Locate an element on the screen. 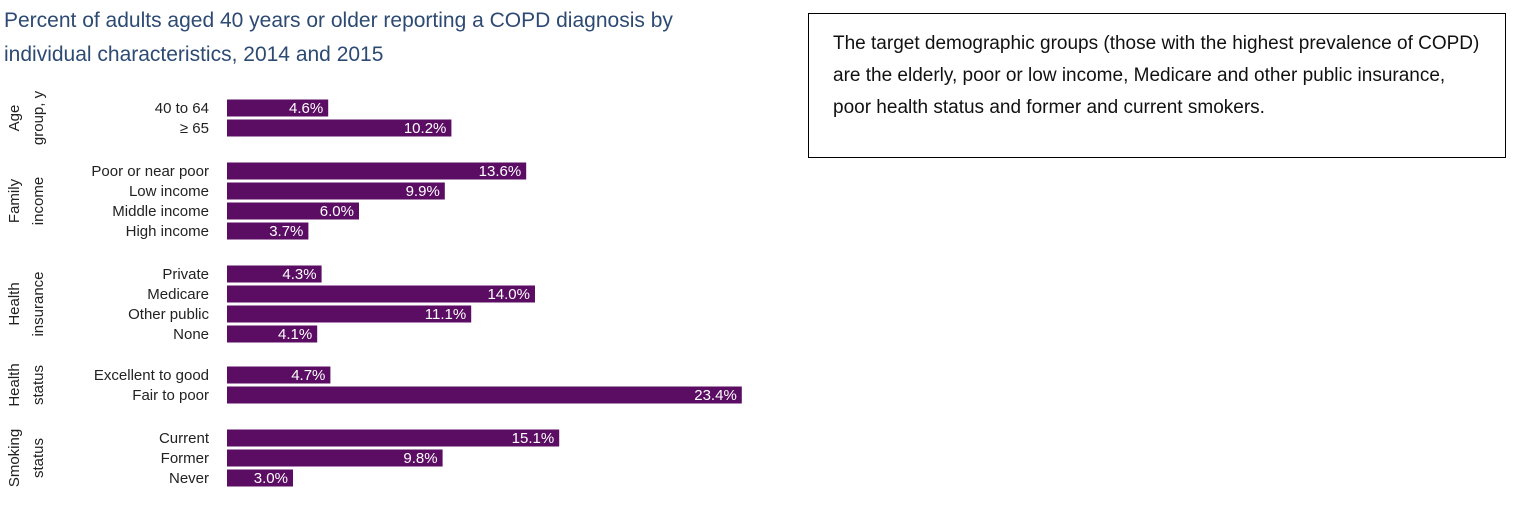 This screenshot has width=1524, height=513. data-label: 6.0% is located at coordinates (337, 211).